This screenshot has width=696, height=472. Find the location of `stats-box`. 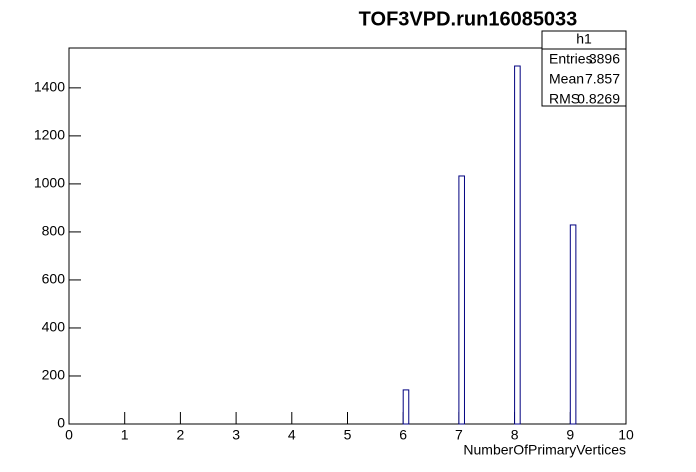

stats-box is located at coordinates (584, 68).